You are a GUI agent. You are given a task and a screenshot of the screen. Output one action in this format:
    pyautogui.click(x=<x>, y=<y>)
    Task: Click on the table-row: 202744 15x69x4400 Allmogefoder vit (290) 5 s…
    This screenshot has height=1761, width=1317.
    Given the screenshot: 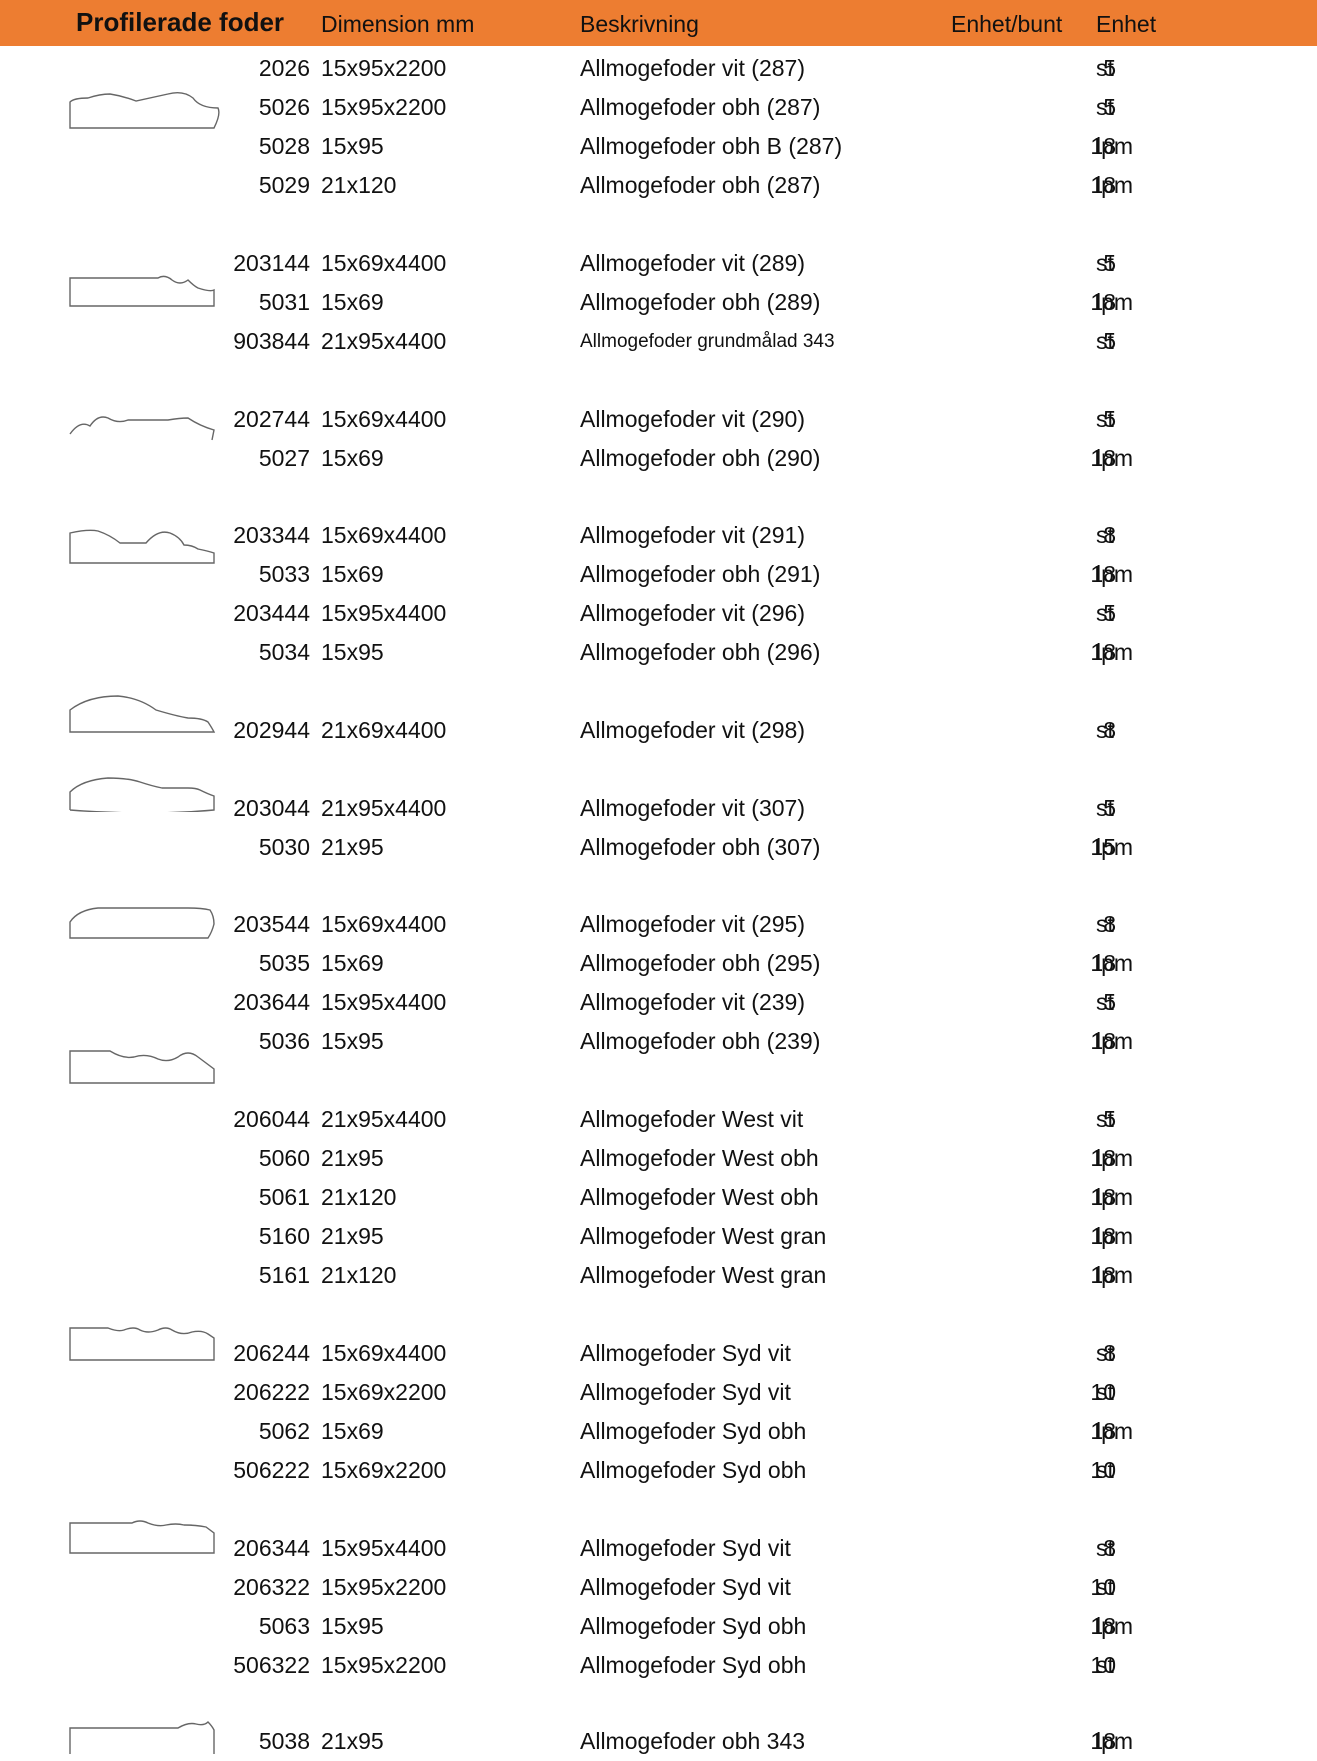 What is the action you would take?
    pyautogui.click(x=658, y=419)
    